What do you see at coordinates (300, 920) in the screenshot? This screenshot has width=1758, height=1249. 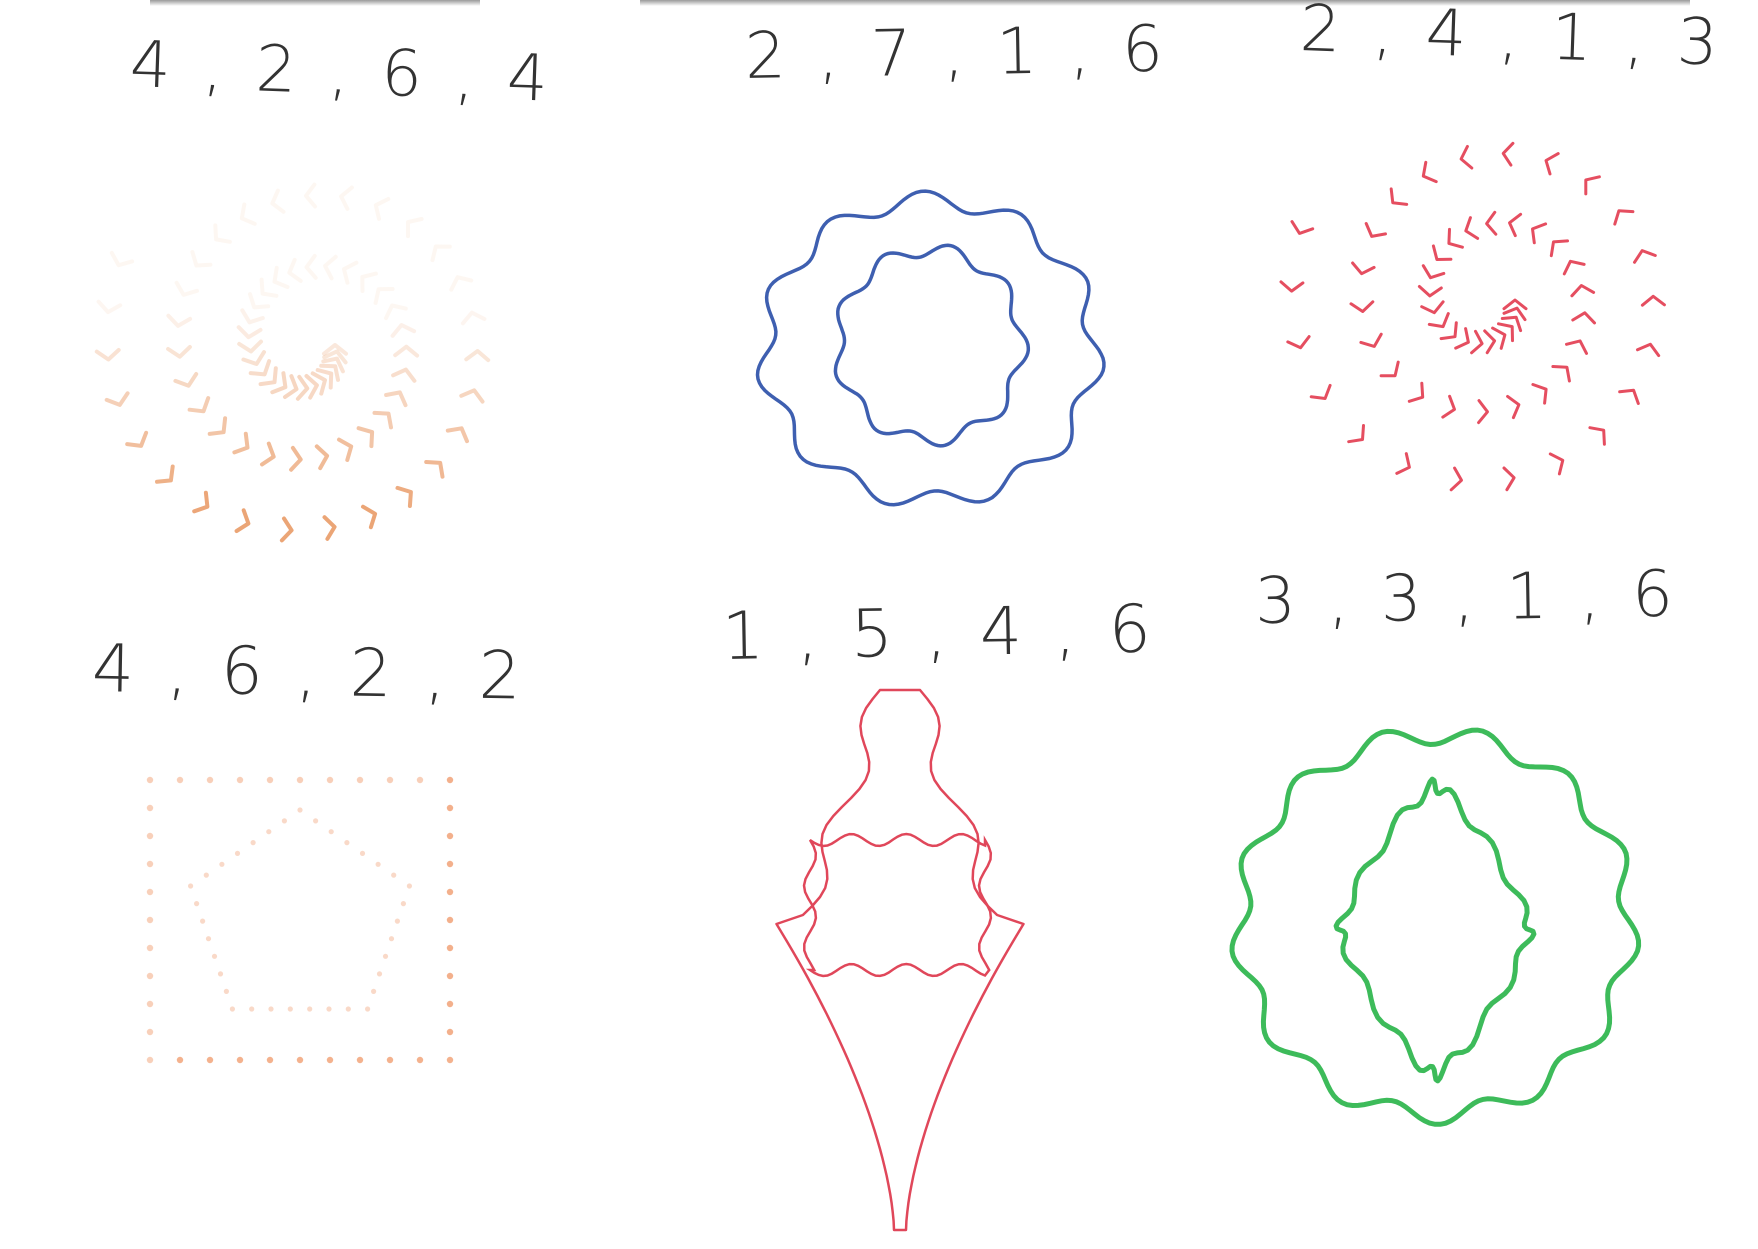 I see `dotted-shapes-drawing` at bounding box center [300, 920].